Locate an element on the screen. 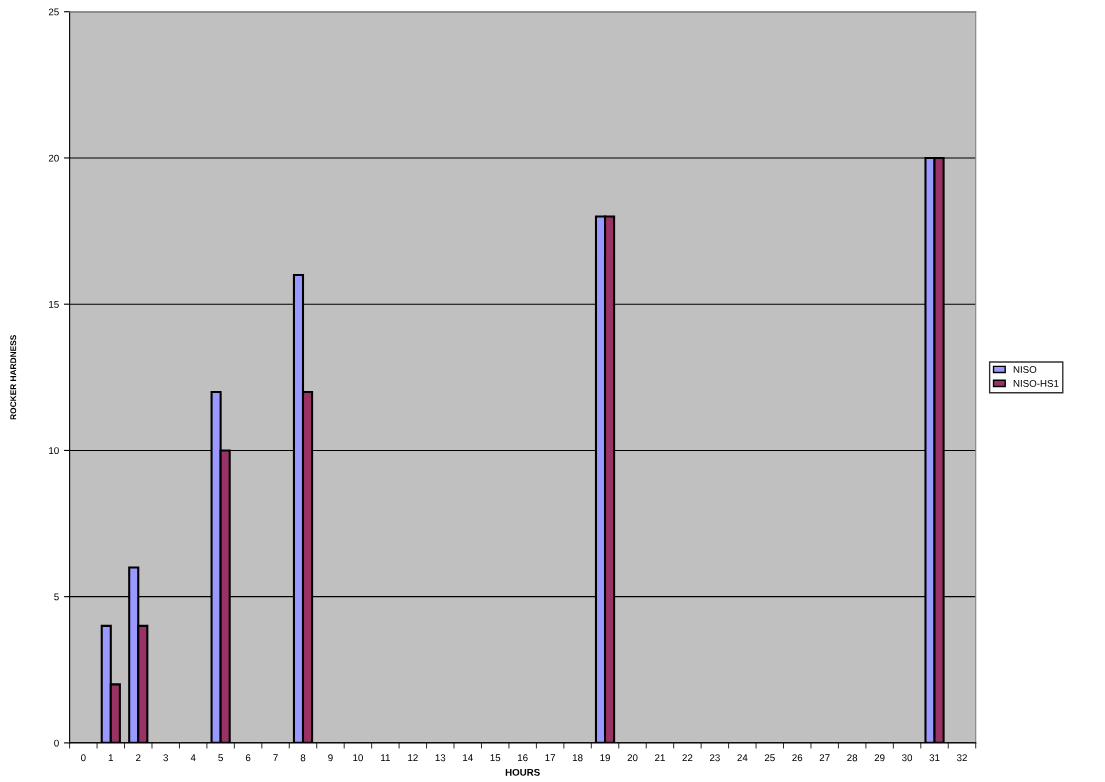 This screenshot has height=782, width=1105. x-tick-label: 32 is located at coordinates (961, 758).